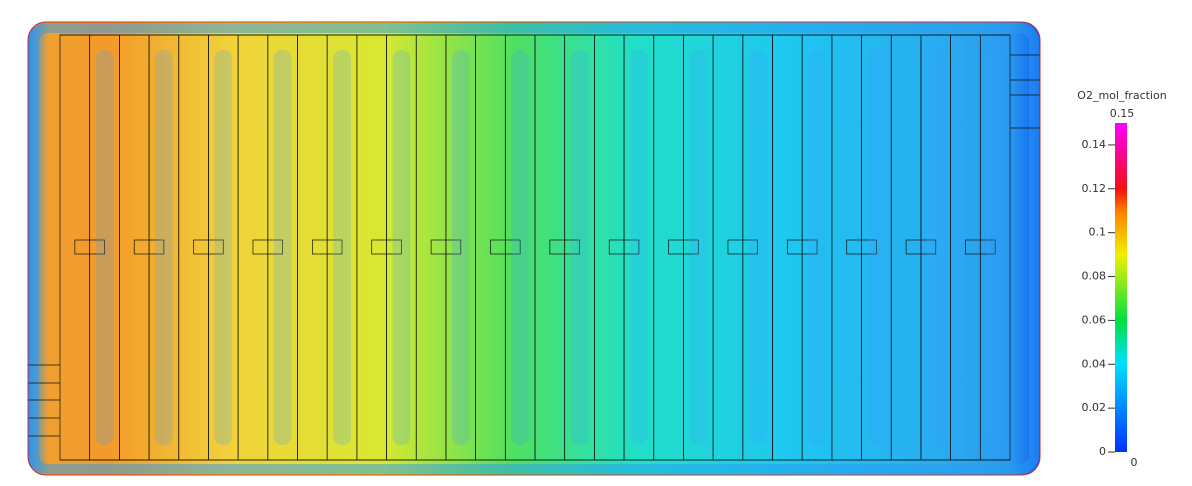  I want to click on tick-label: 0.04, so click(1094, 363).